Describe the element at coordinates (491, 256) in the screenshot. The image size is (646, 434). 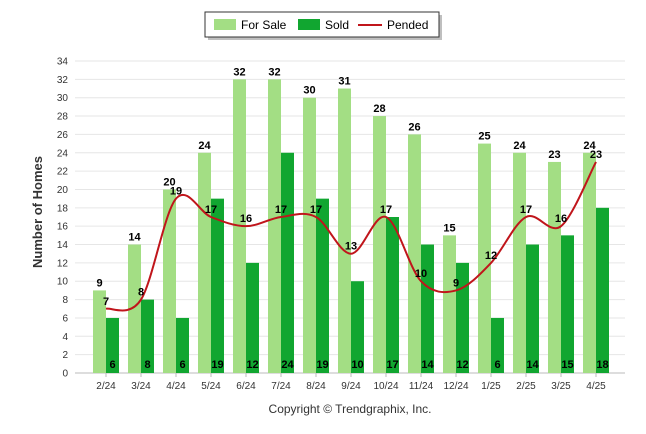
I see `pended-label: 12` at that location.